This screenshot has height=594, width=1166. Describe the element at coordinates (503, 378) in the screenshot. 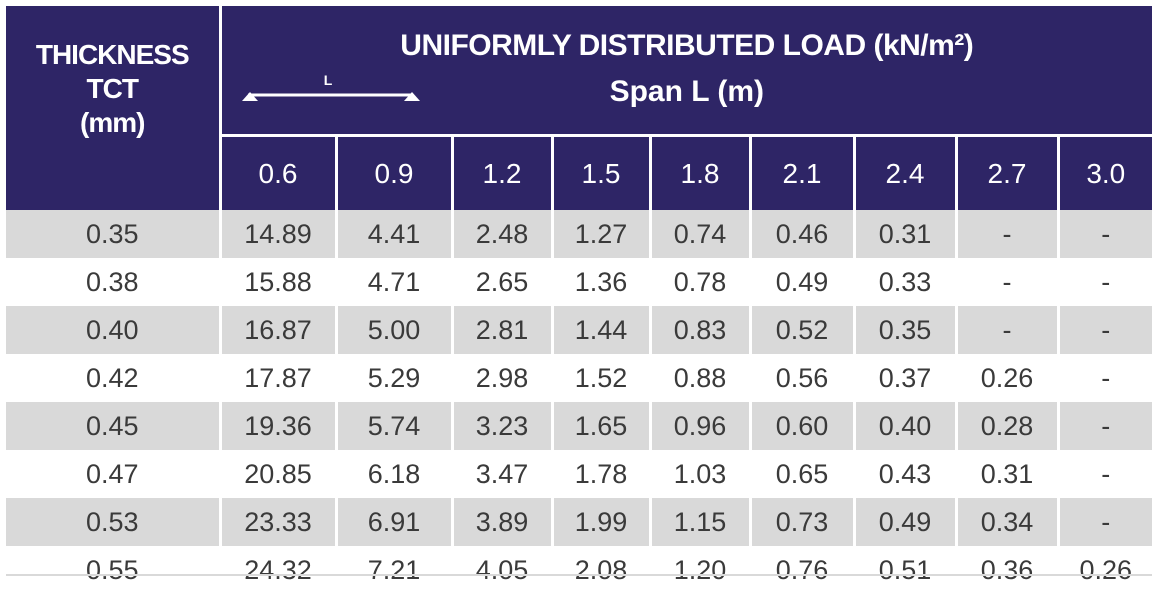

I see `load-value-cell: 2.98` at that location.